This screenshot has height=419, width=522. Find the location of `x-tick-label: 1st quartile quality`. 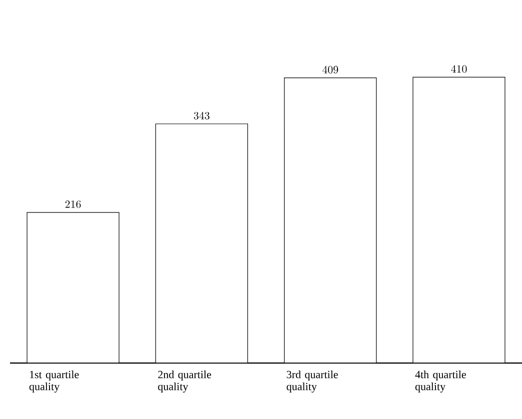

x-tick-label: 1st quartile quality is located at coordinates (54, 381).